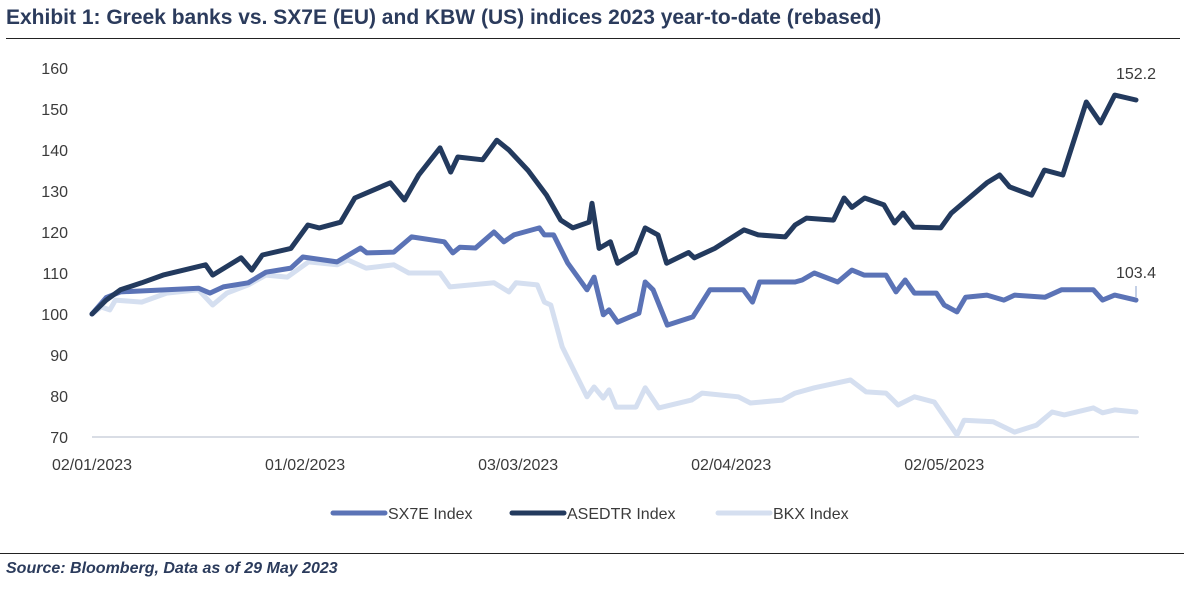 Image resolution: width=1184 pixels, height=594 pixels. I want to click on y-tick-label: 100, so click(54, 315).